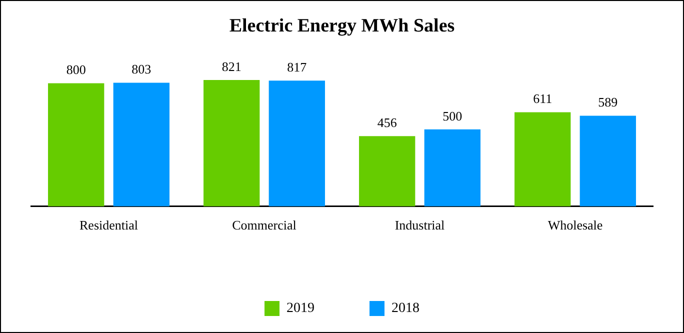 The width and height of the screenshot is (684, 333). Describe the element at coordinates (109, 225) in the screenshot. I see `x-tick-label: Residential` at that location.